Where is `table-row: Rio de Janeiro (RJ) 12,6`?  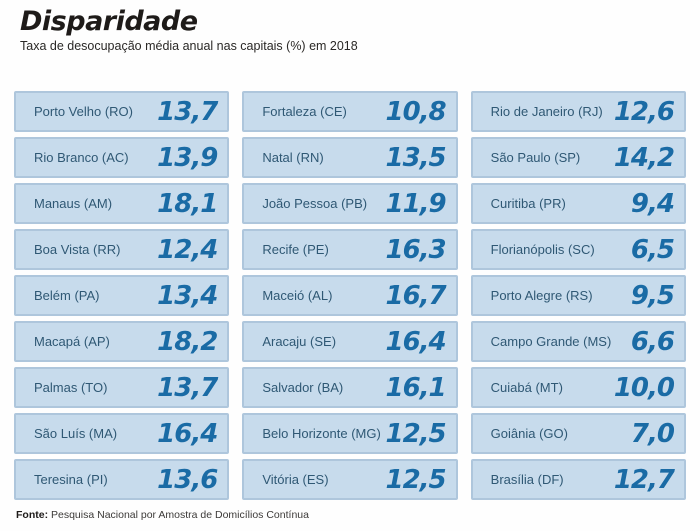
table-row: Rio de Janeiro (RJ) 12,6 is located at coordinates (578, 111).